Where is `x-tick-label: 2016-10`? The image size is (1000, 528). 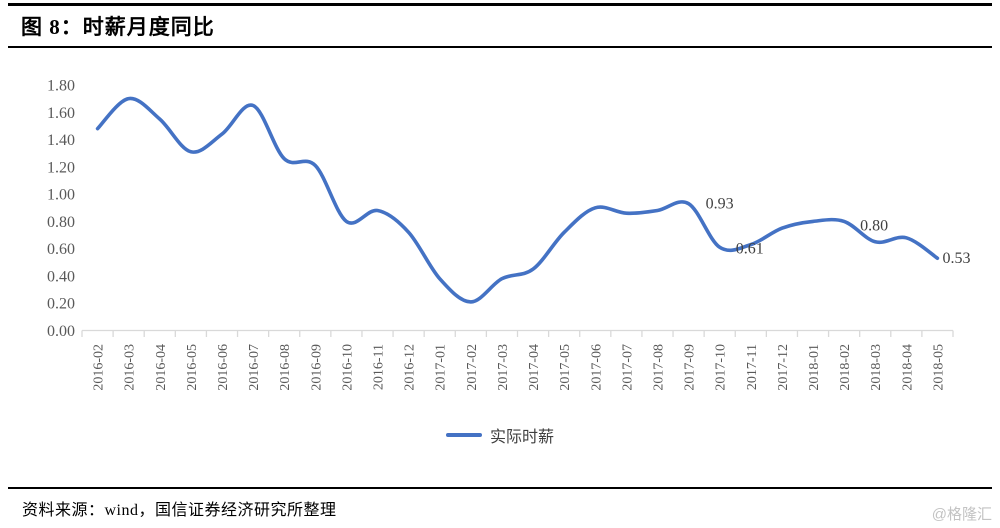
x-tick-label: 2016-10 is located at coordinates (347, 367).